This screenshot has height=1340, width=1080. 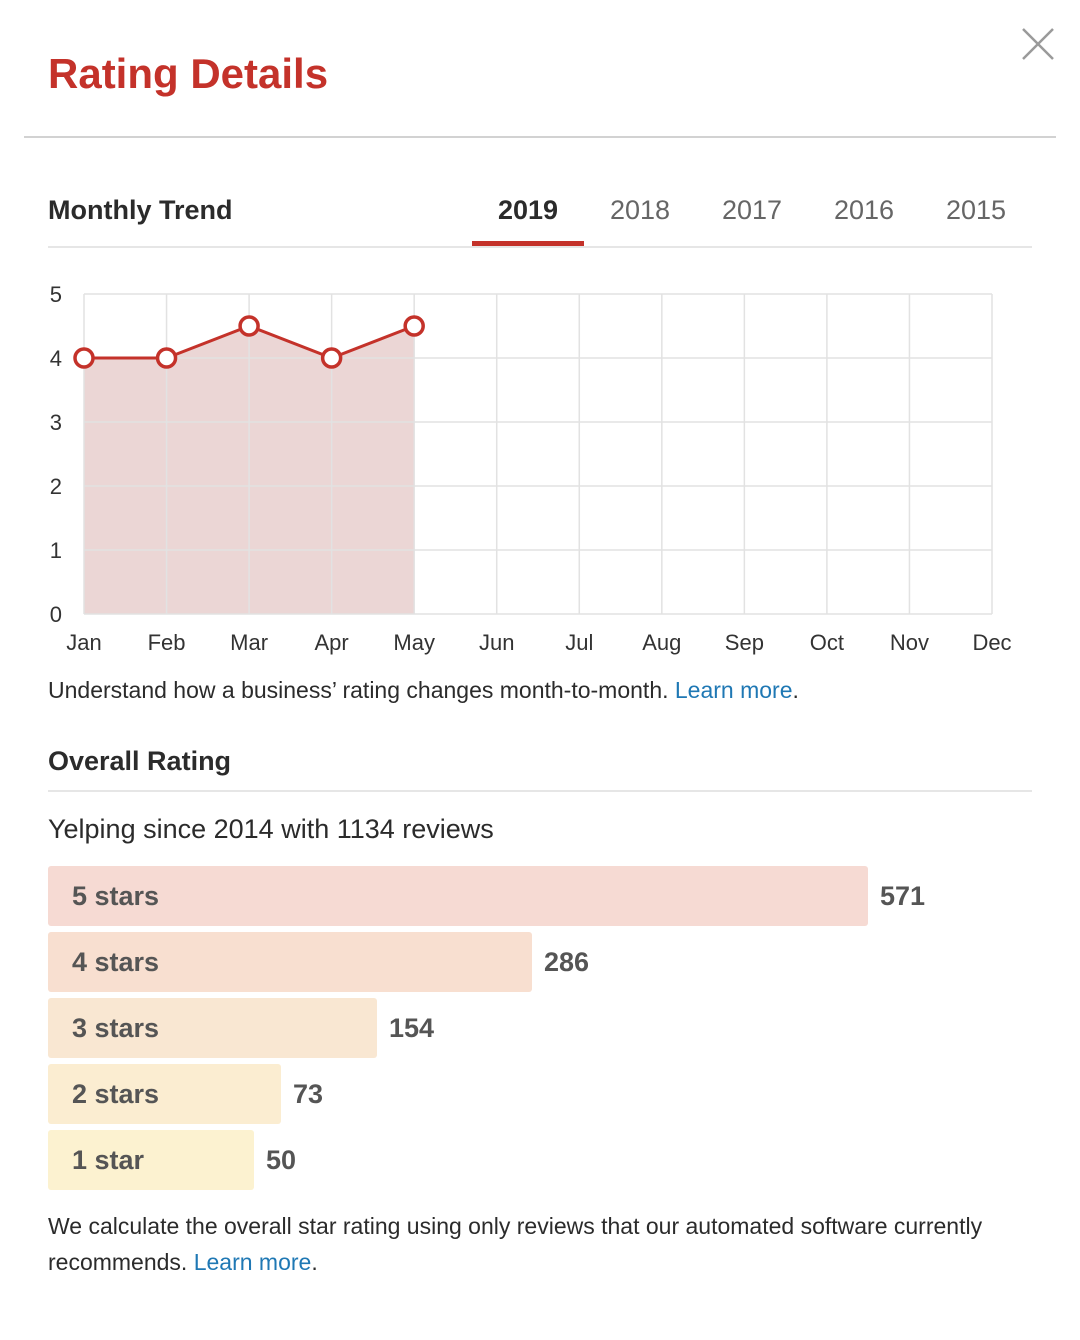 What do you see at coordinates (640, 210) in the screenshot?
I see `tab-2018: 2018` at bounding box center [640, 210].